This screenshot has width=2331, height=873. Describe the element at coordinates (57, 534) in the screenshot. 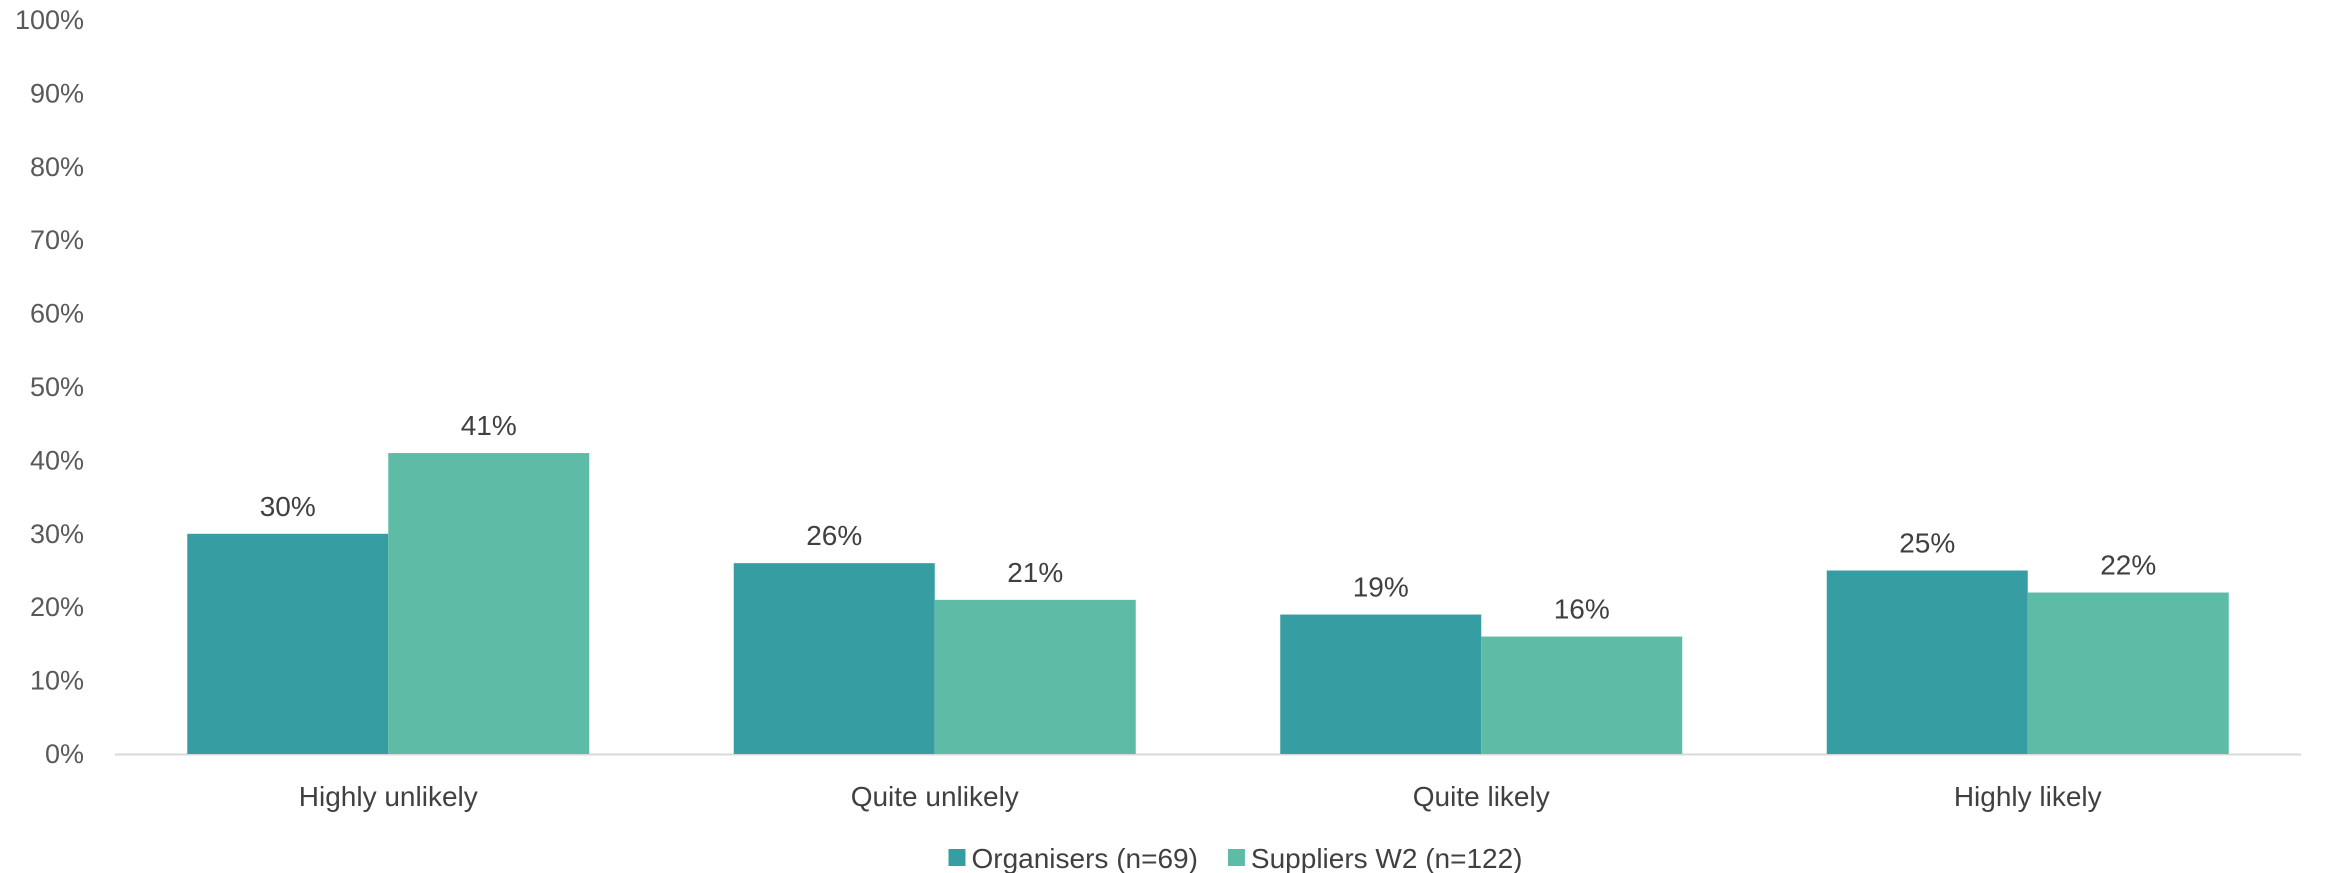

I see `y-tick-label: 30%` at that location.